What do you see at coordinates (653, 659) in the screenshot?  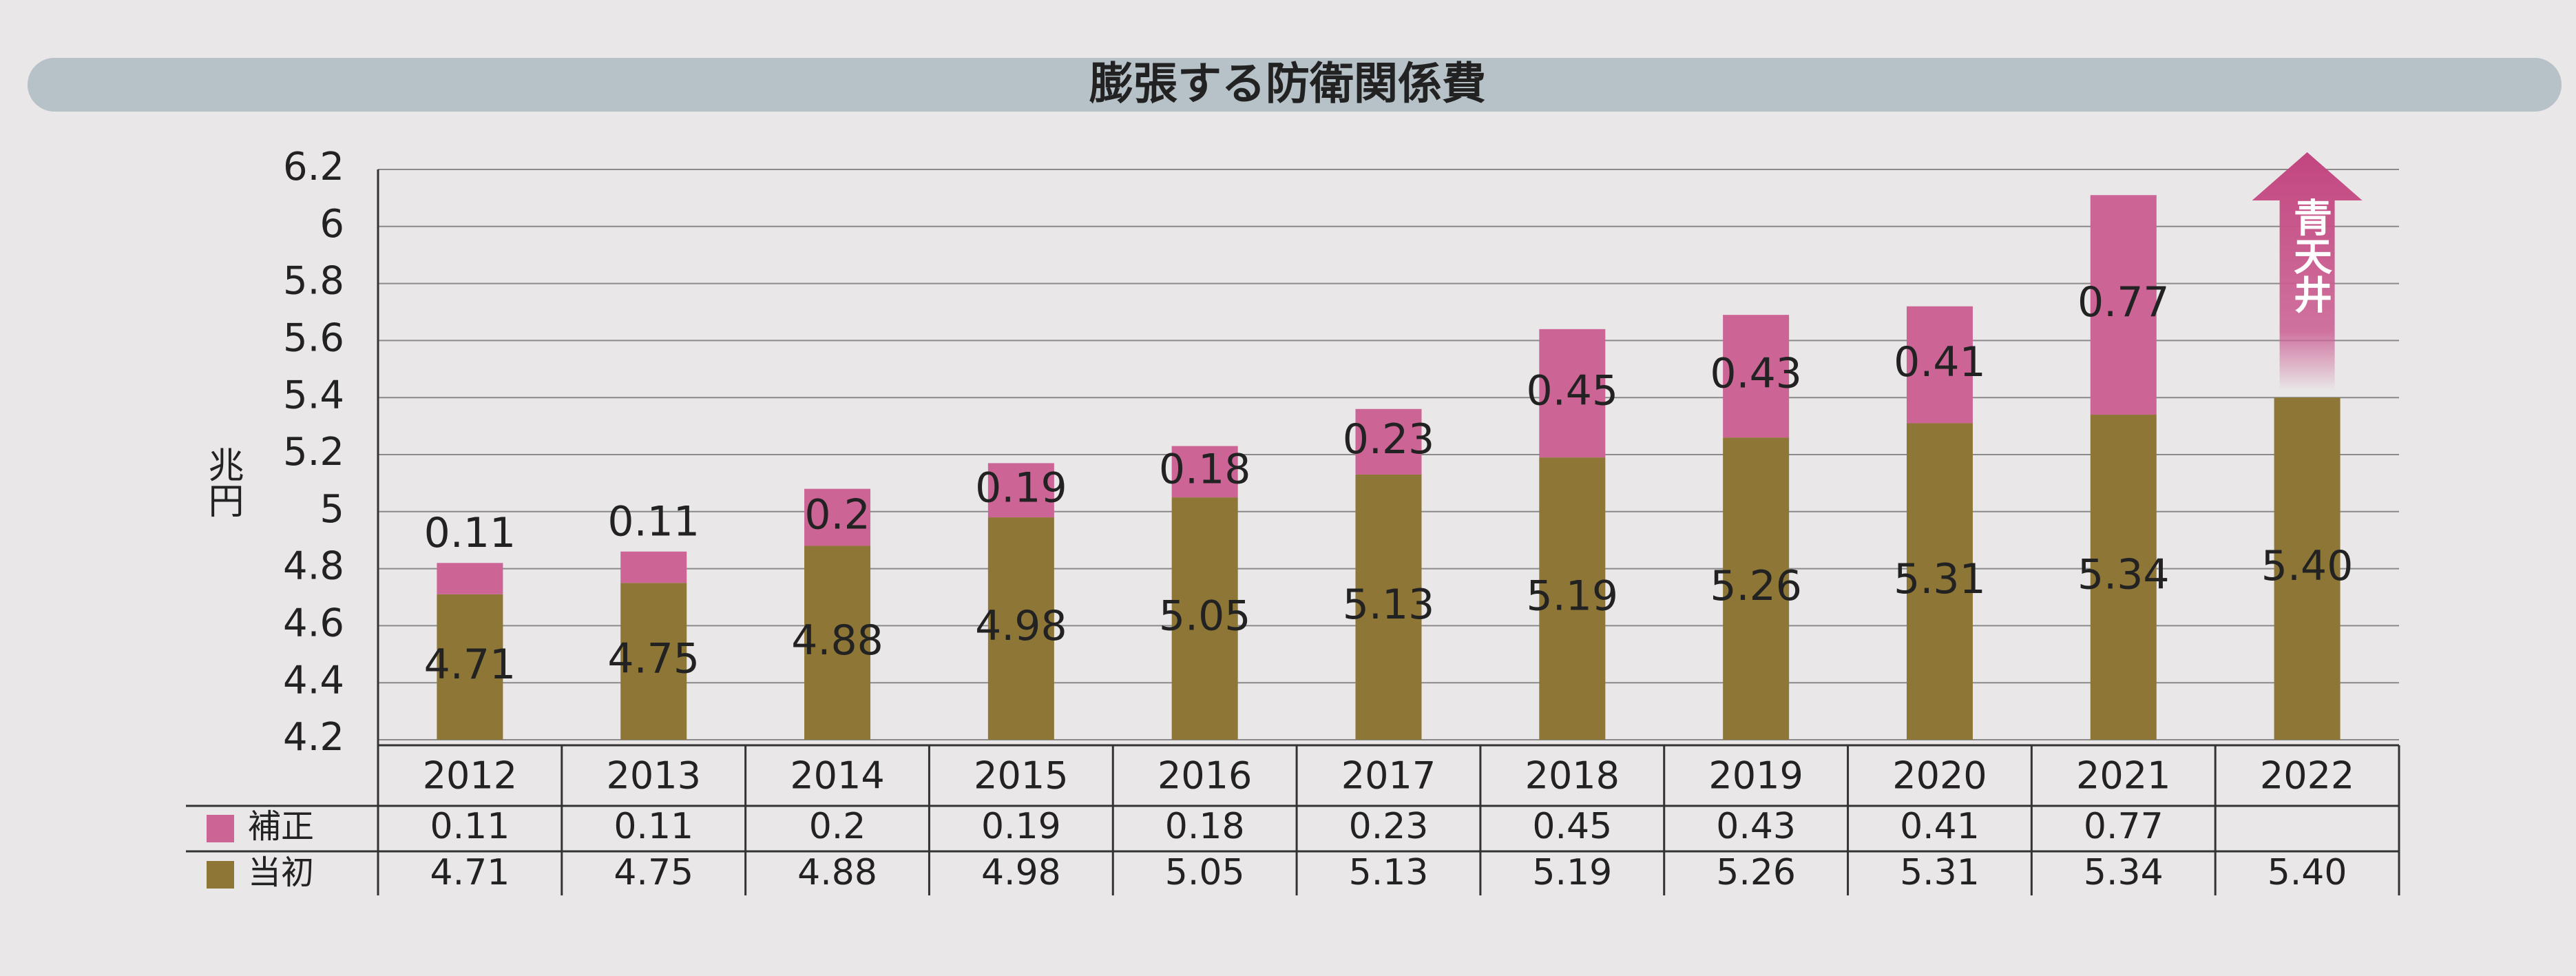 I see `data-label: 4.75` at bounding box center [653, 659].